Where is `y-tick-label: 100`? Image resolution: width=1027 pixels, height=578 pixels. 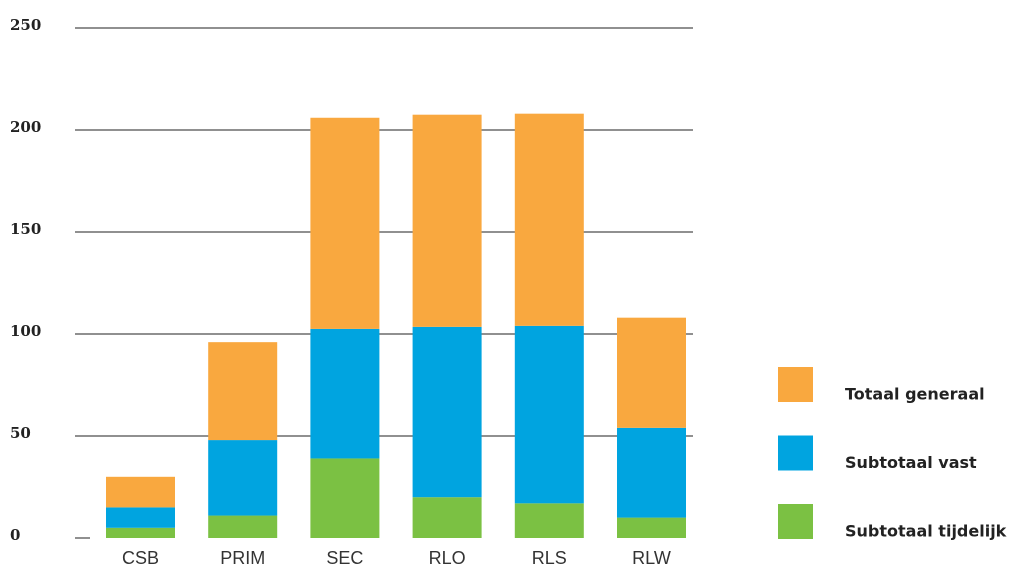 y-tick-label: 100 is located at coordinates (25, 331).